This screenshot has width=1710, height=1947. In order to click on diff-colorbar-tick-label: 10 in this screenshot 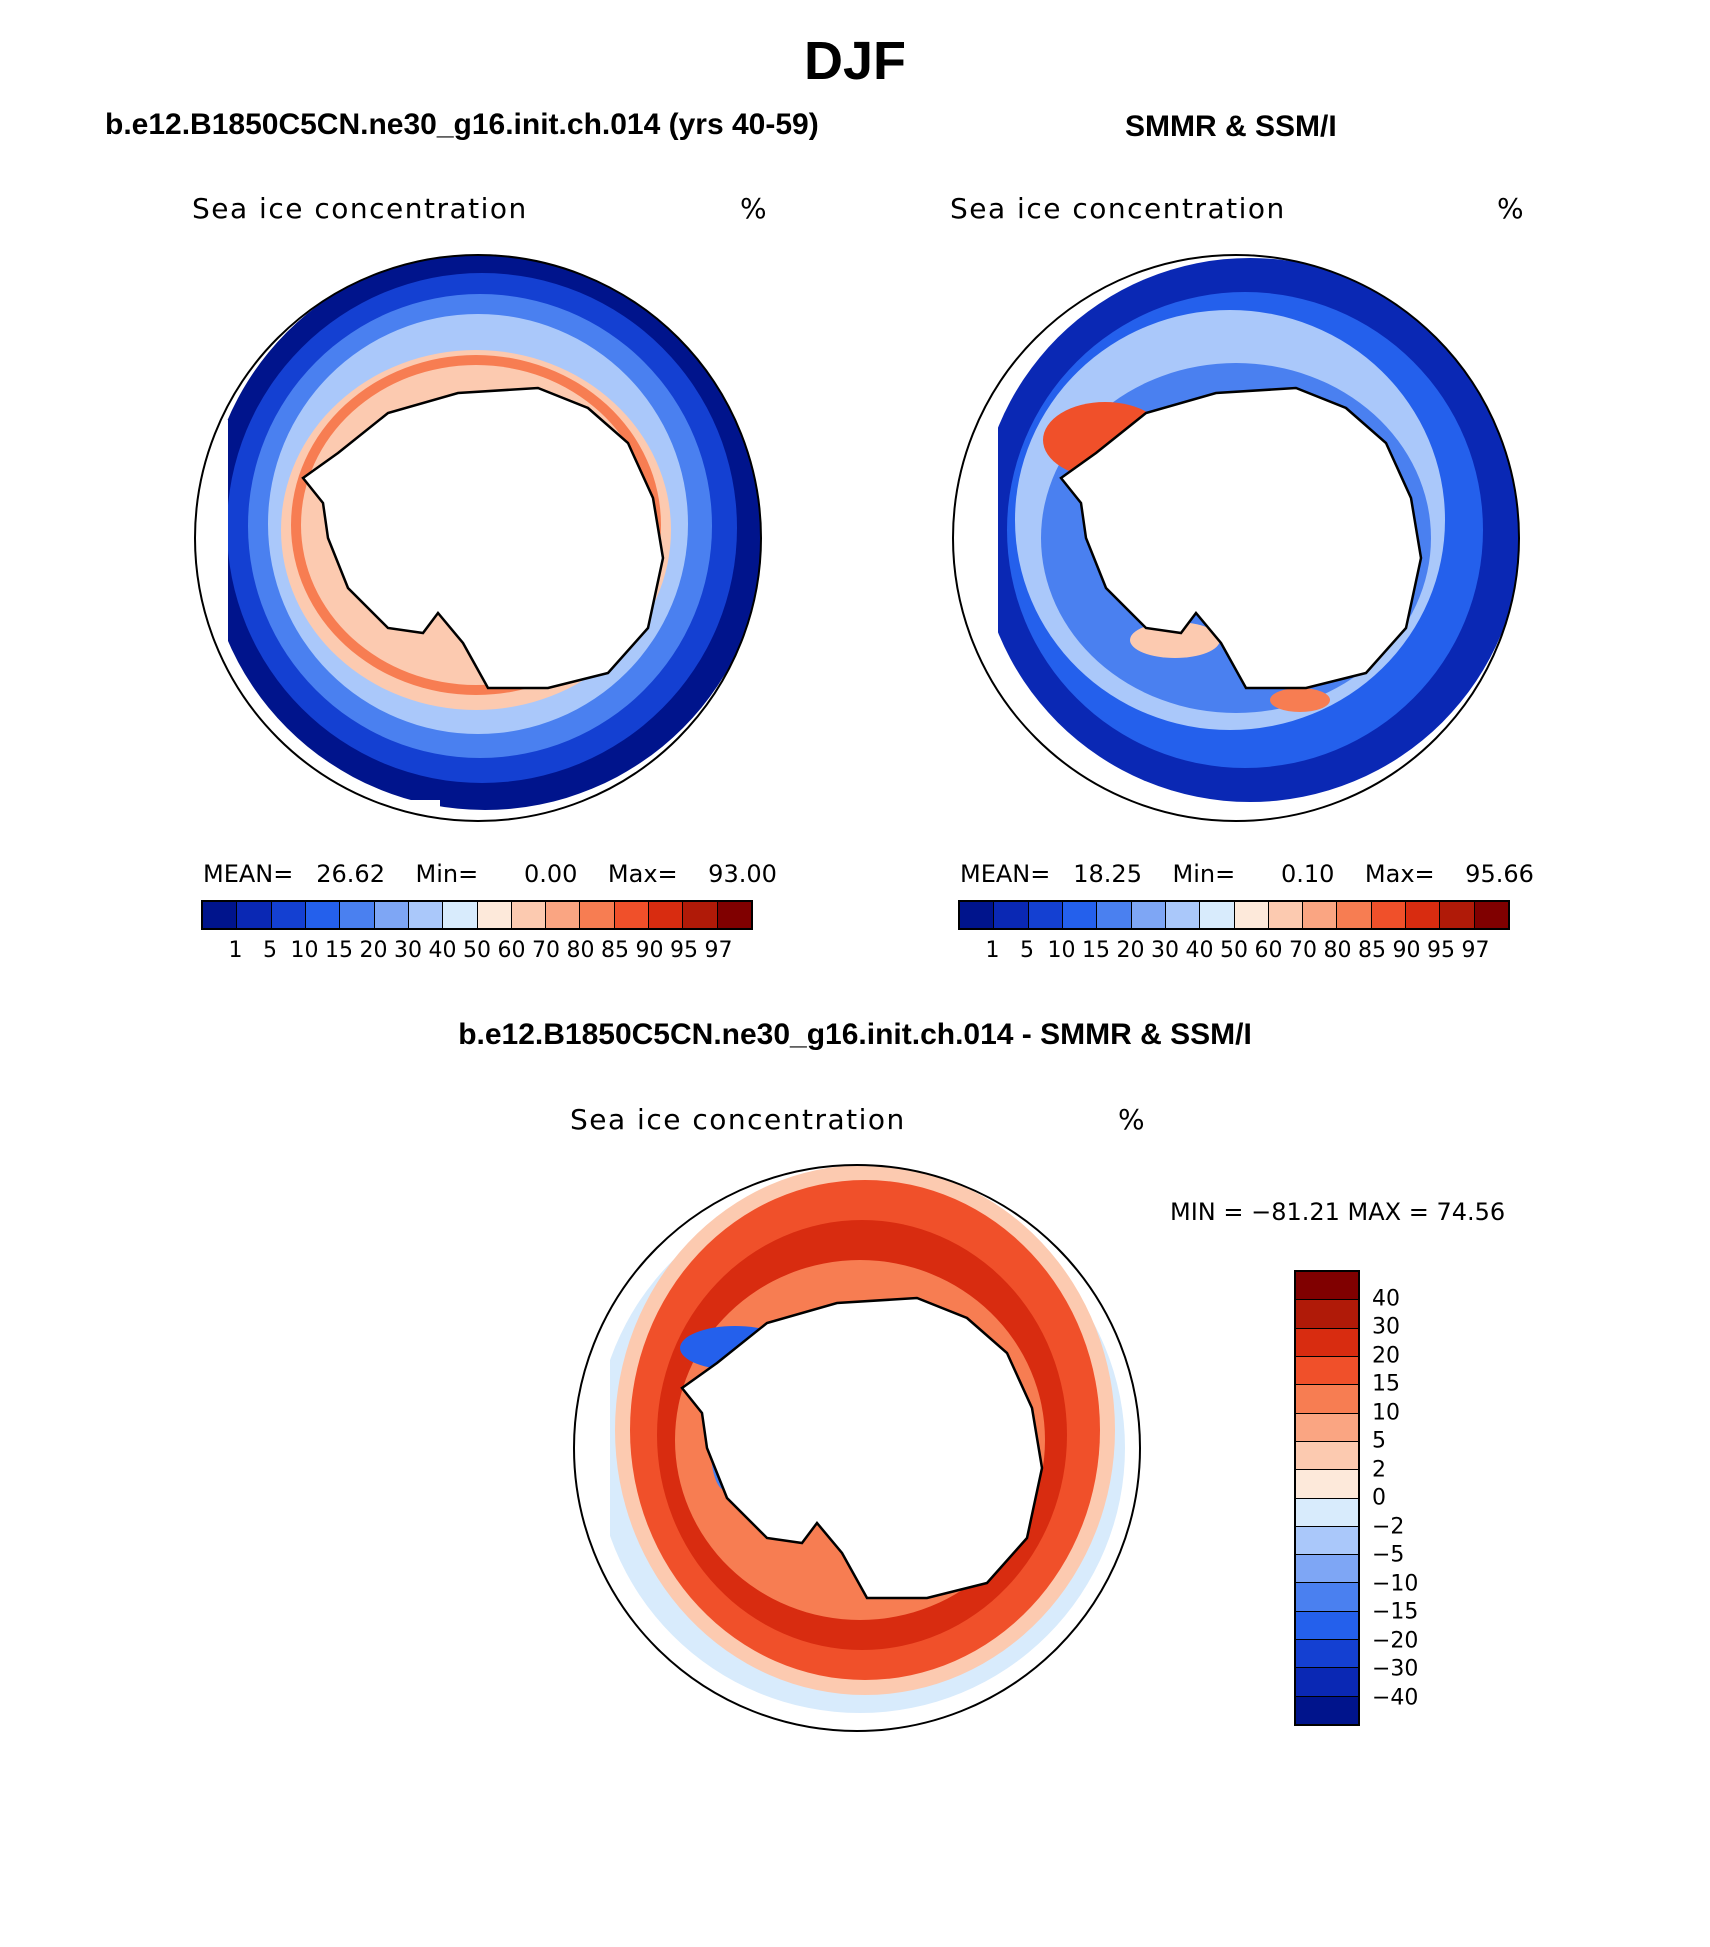, I will do `click(1386, 1412)`.